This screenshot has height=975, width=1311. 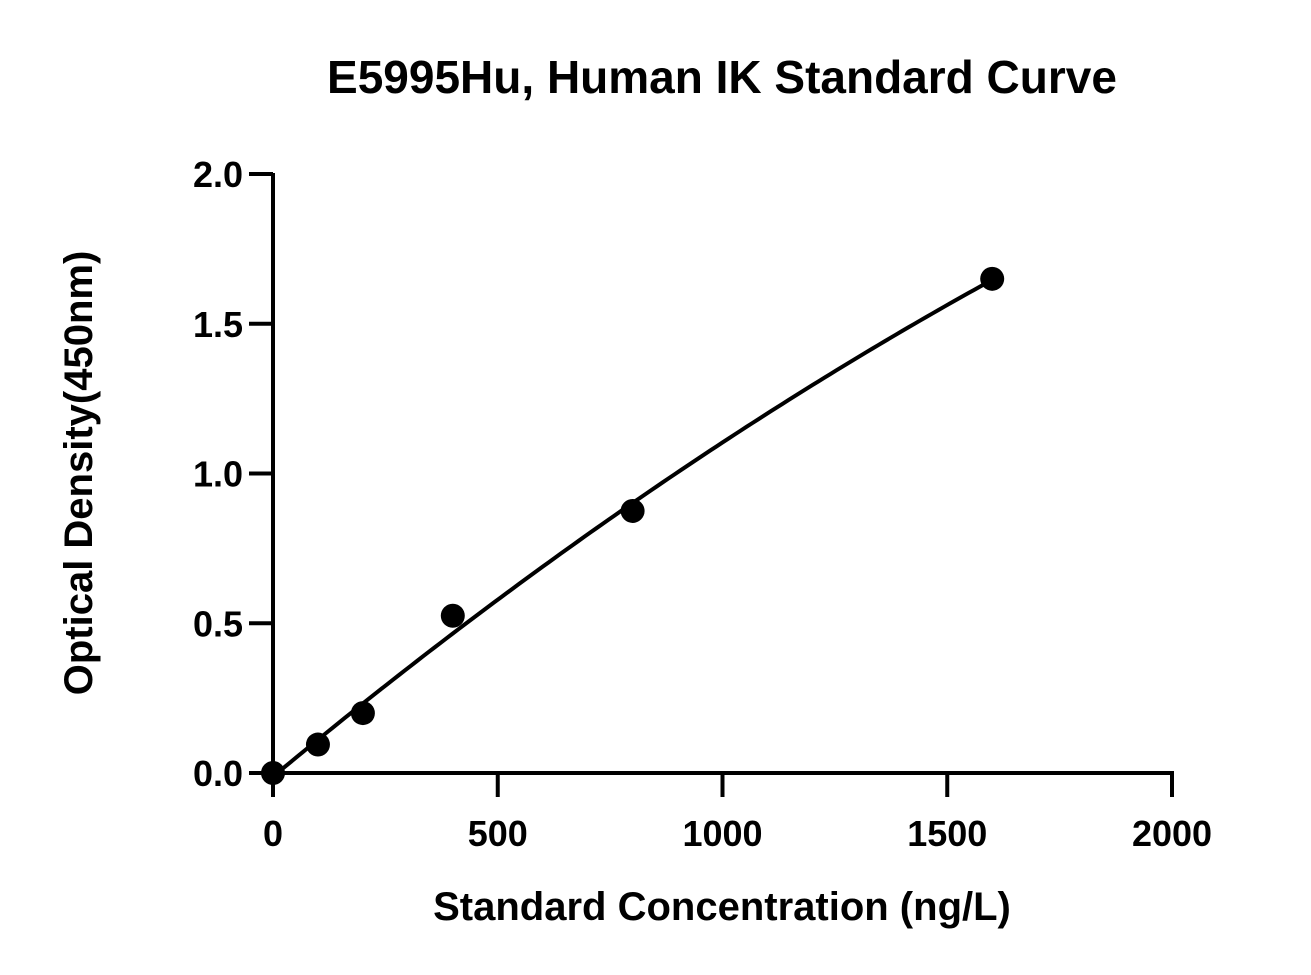 What do you see at coordinates (218, 474) in the screenshot?
I see `y-tick-label: 1.0` at bounding box center [218, 474].